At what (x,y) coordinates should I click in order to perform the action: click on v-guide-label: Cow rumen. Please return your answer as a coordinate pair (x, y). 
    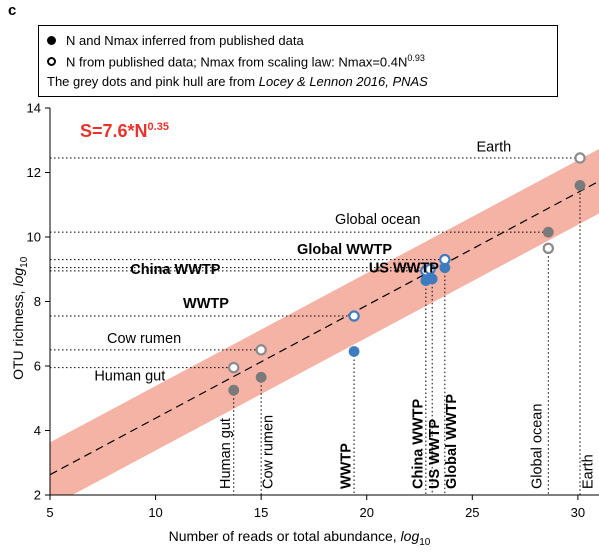
    Looking at the image, I should click on (268, 452).